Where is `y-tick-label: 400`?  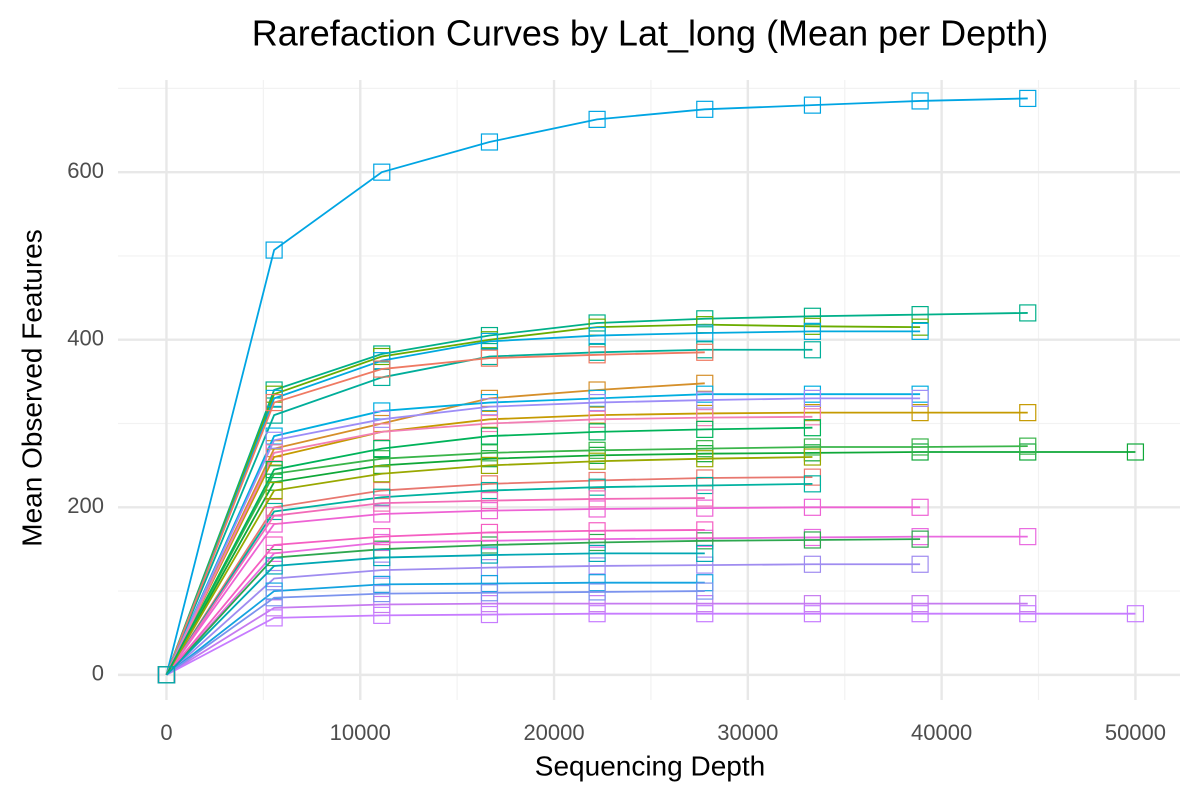 y-tick-label: 400 is located at coordinates (85, 338).